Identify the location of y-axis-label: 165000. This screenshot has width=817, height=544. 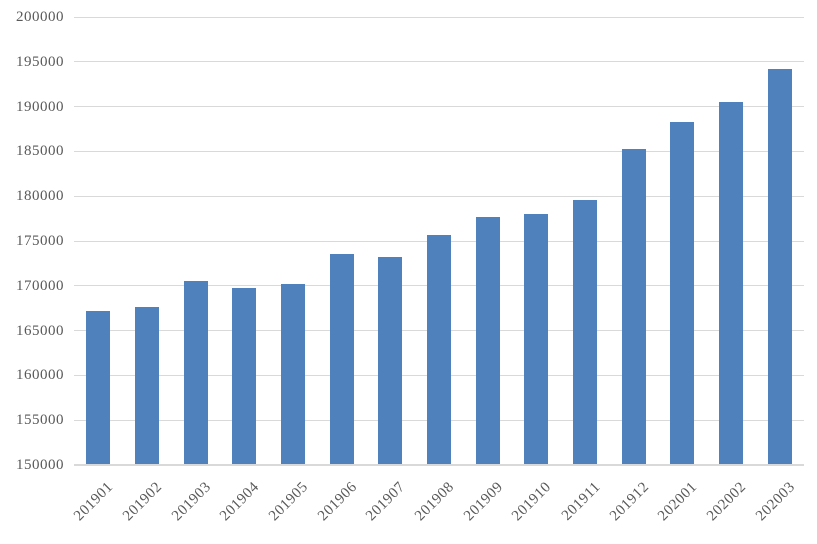
(40, 330).